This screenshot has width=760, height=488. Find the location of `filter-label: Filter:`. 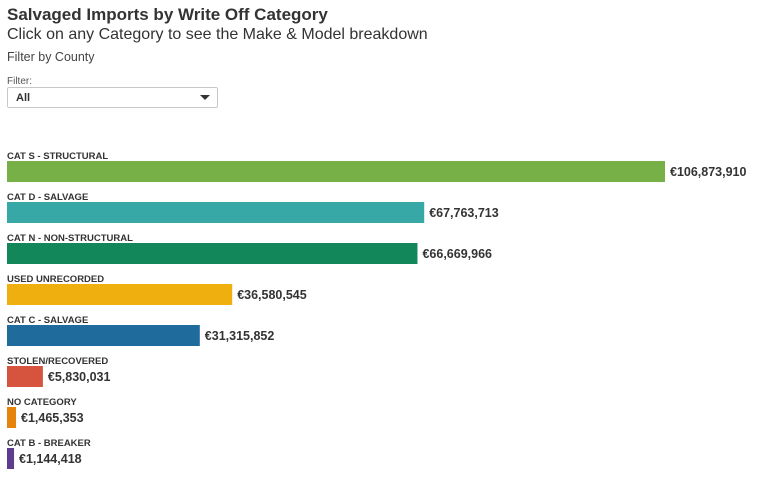

filter-label: Filter: is located at coordinates (19, 81).